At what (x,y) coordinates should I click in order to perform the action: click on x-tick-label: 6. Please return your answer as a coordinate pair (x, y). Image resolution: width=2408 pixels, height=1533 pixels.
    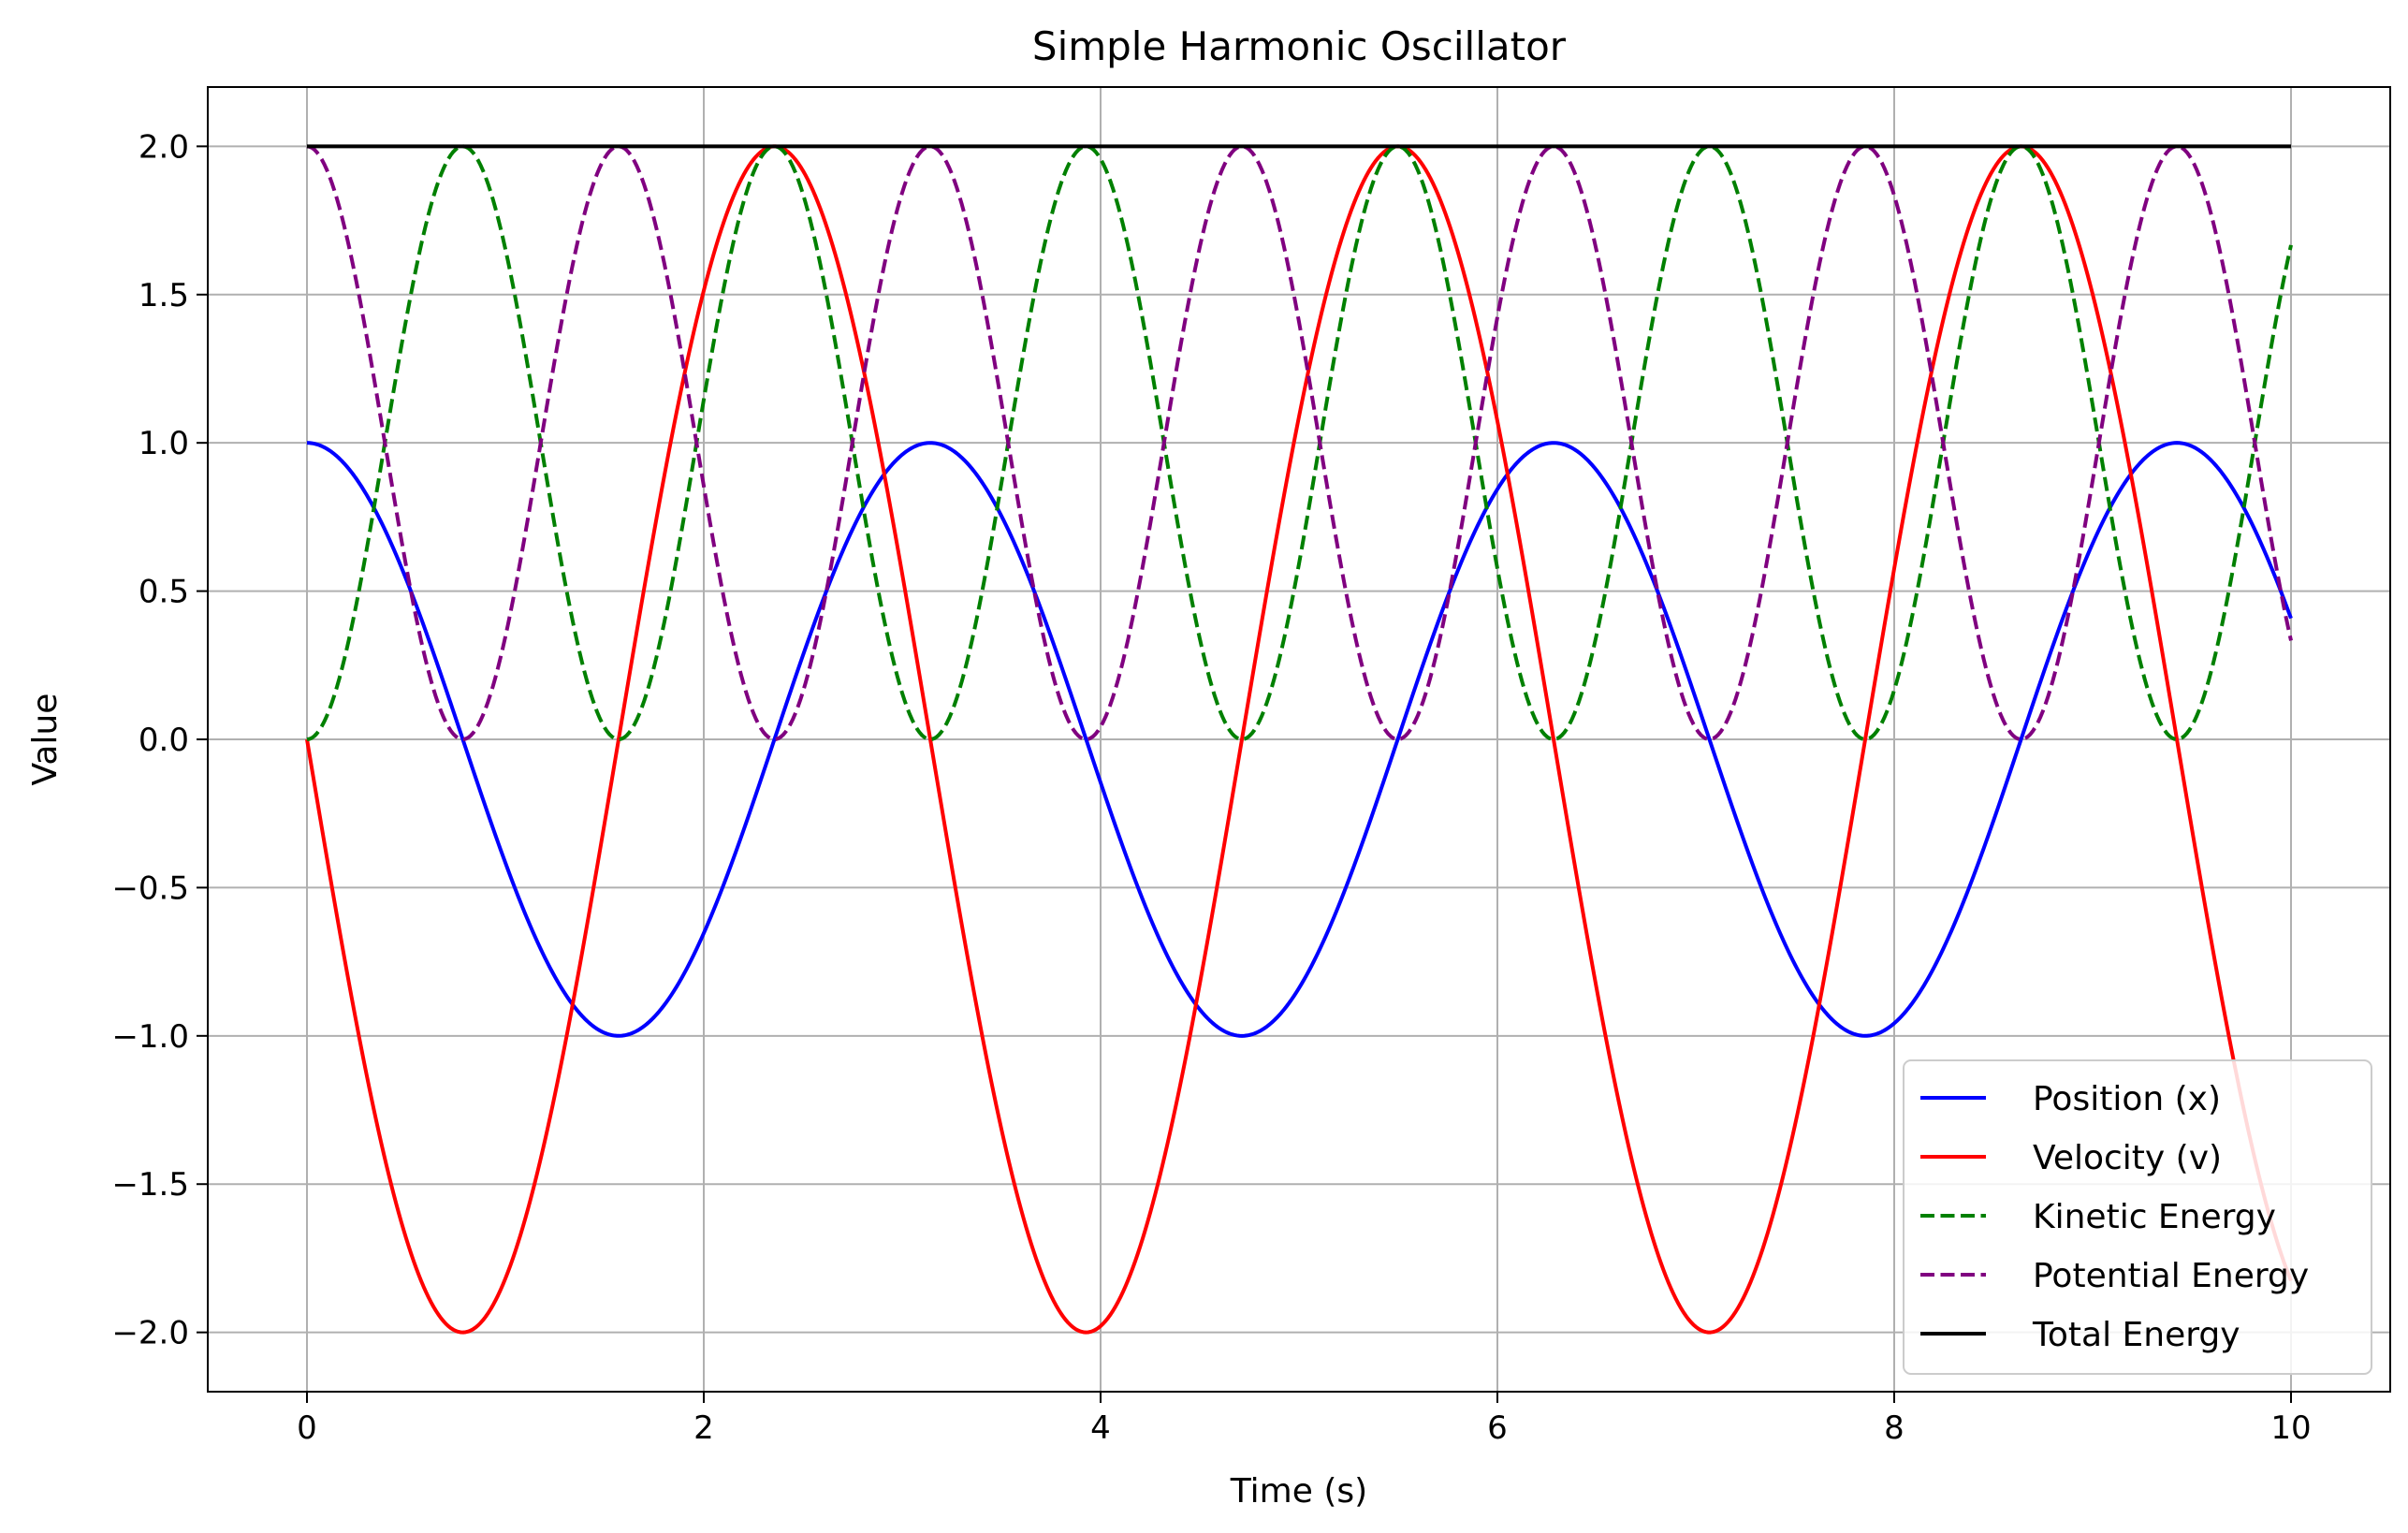
    Looking at the image, I should click on (1497, 1428).